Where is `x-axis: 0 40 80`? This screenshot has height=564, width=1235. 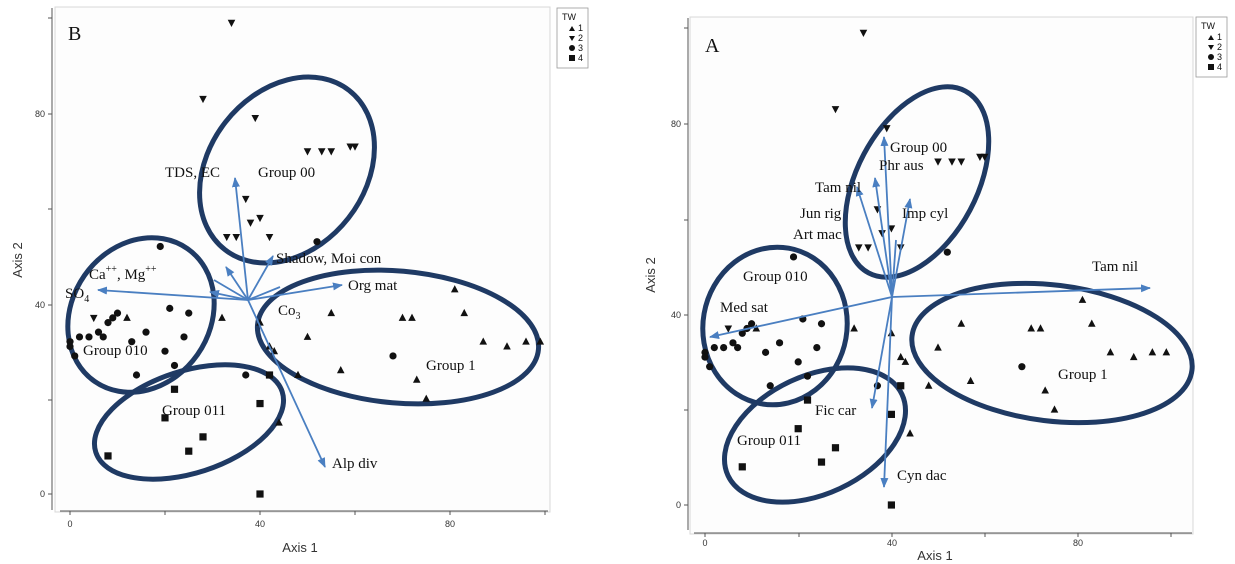 x-axis: 0 40 80 is located at coordinates (304, 519).